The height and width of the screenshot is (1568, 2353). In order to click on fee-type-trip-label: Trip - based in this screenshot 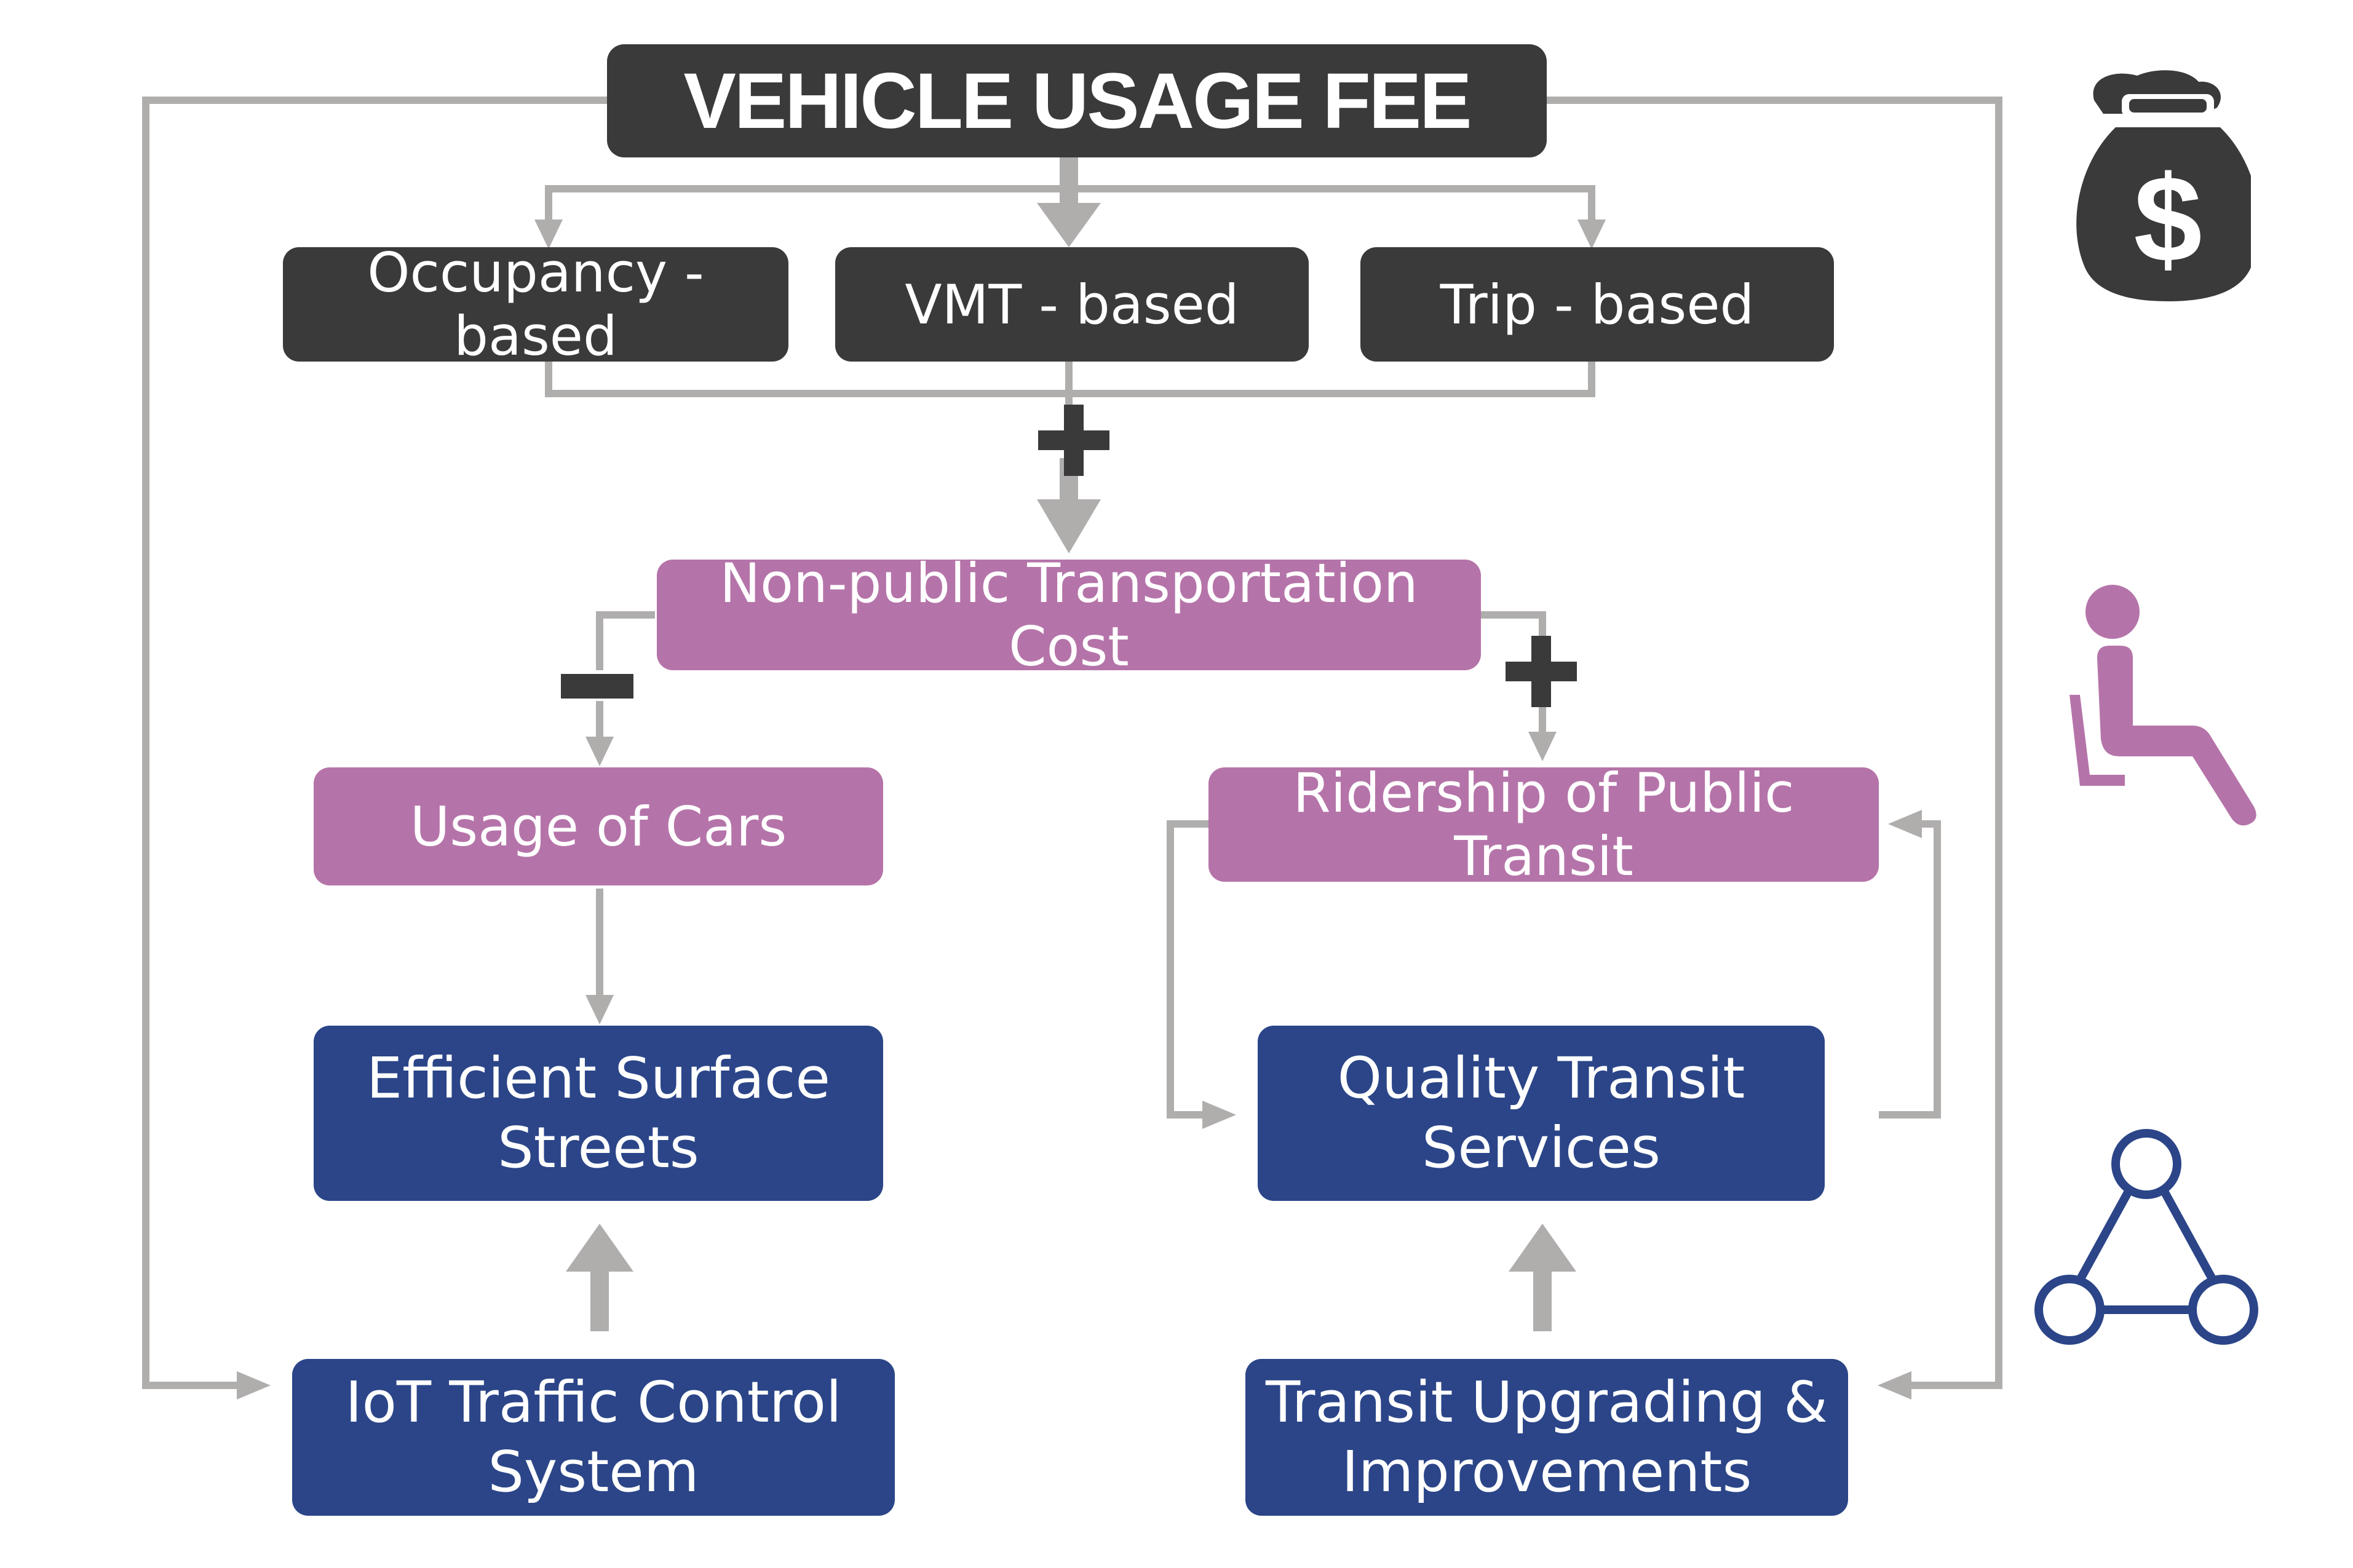, I will do `click(1597, 304)`.